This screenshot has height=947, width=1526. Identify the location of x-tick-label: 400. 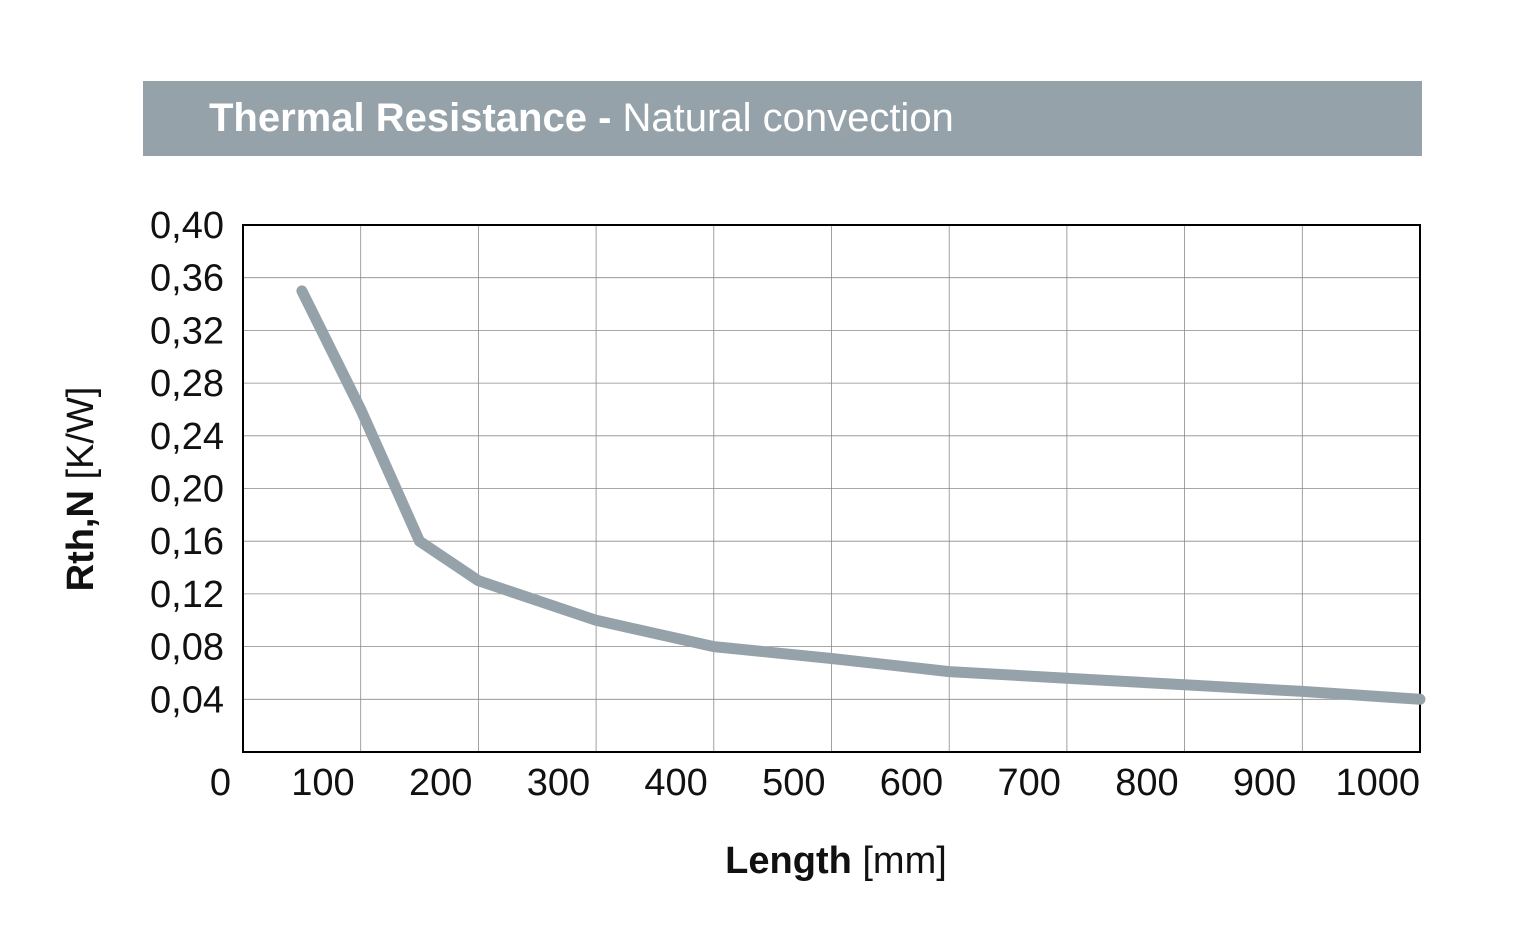
(675, 783).